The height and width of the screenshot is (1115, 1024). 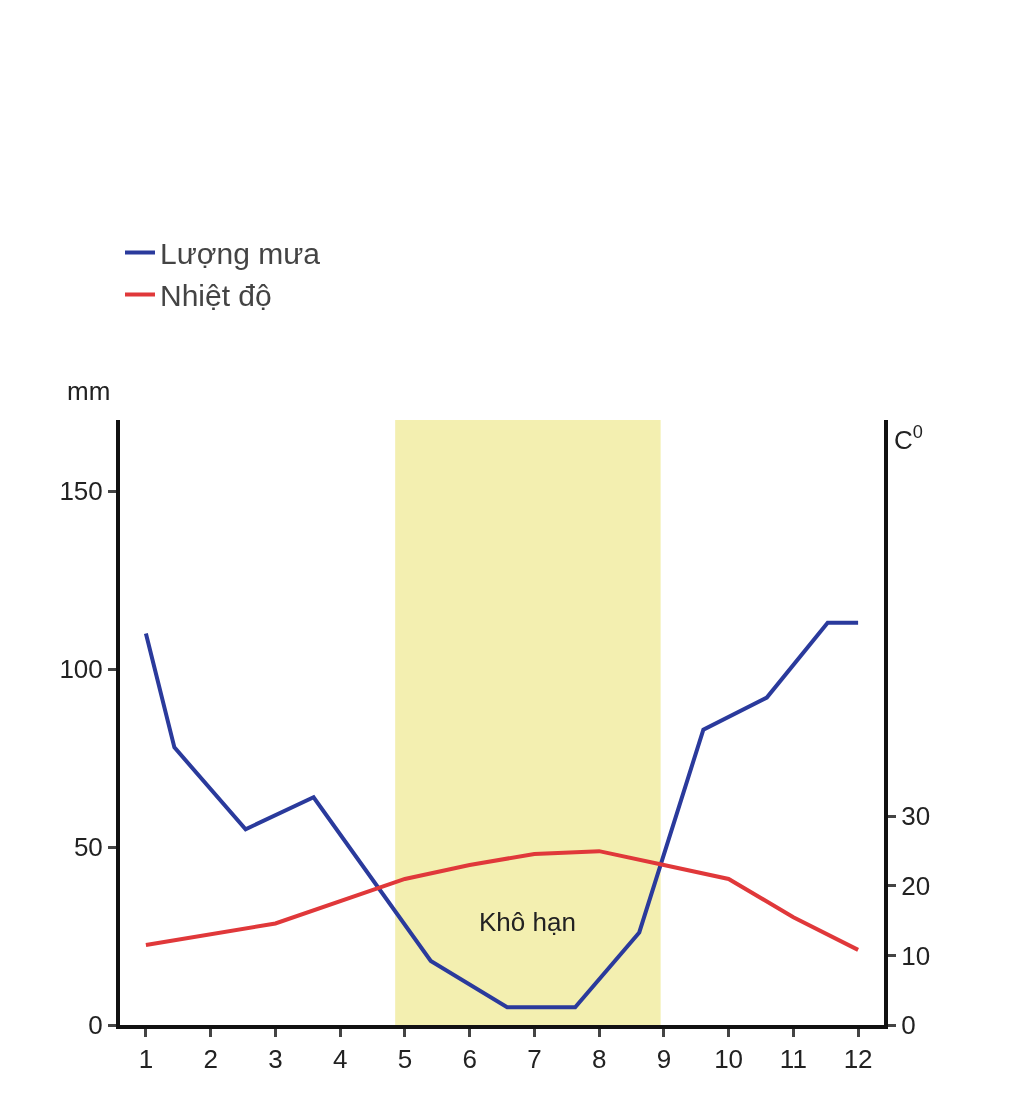 What do you see at coordinates (534, 1059) in the screenshot?
I see `x-tick-label: 7` at bounding box center [534, 1059].